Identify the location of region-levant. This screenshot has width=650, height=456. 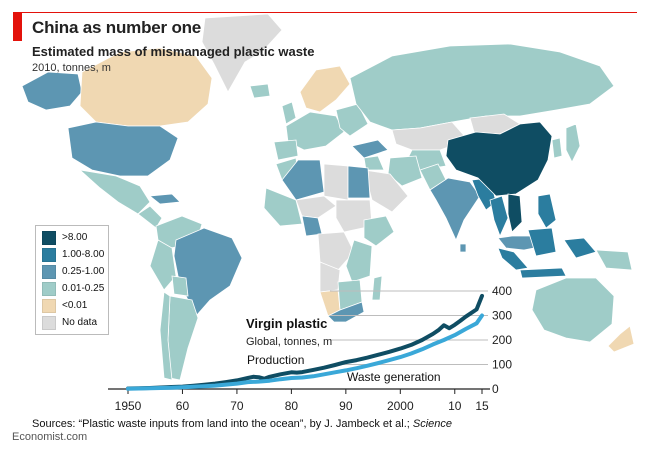
(374, 163).